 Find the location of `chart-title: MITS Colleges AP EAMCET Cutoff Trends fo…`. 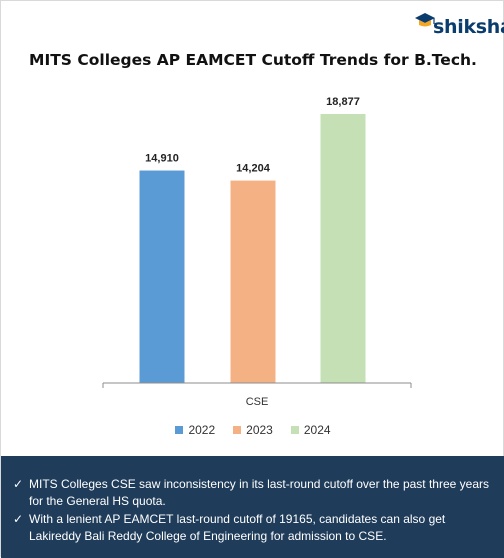

chart-title: MITS Colleges AP EAMCET Cutoff Trends fo… is located at coordinates (253, 60).